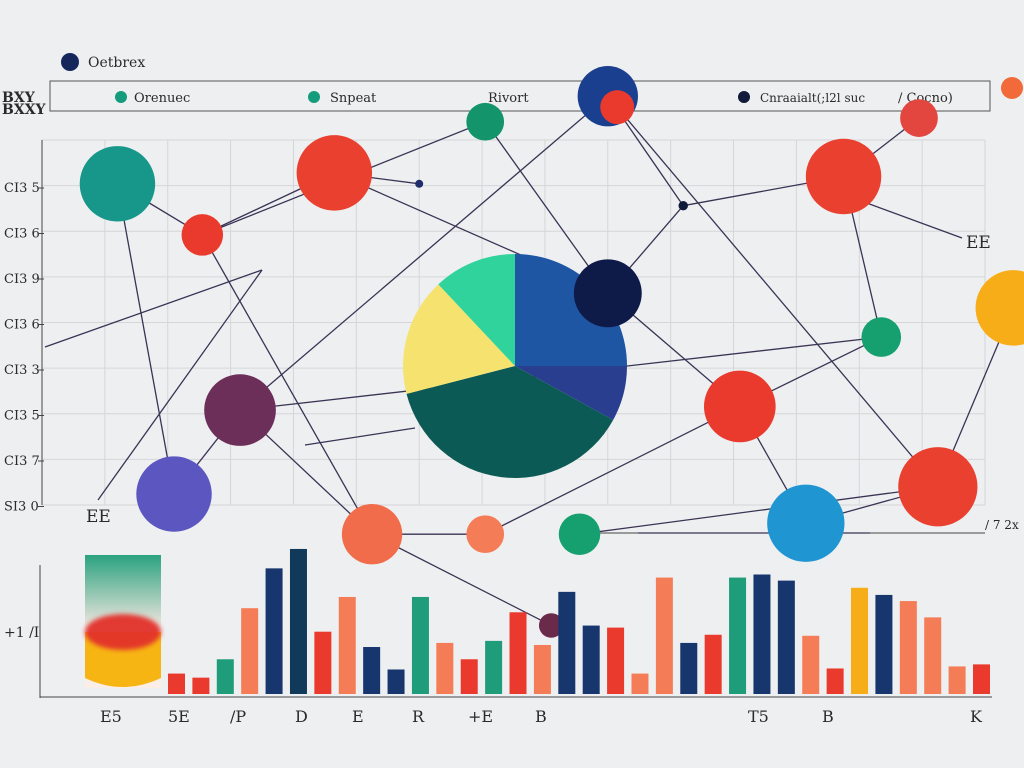 The image size is (1024, 768). I want to click on legend-label-1: Orenuec, so click(162, 98).